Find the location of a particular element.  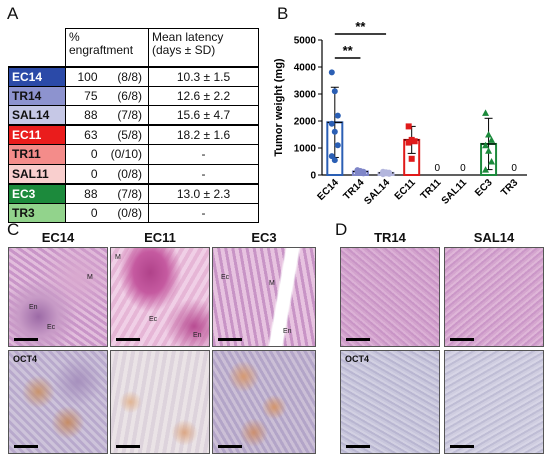

cell-fraction: (6/8) is located at coordinates (126, 95).